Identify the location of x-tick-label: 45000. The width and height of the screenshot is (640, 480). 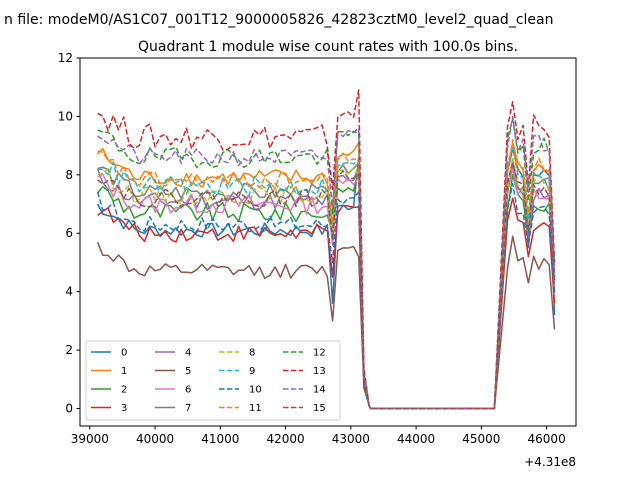
(481, 439).